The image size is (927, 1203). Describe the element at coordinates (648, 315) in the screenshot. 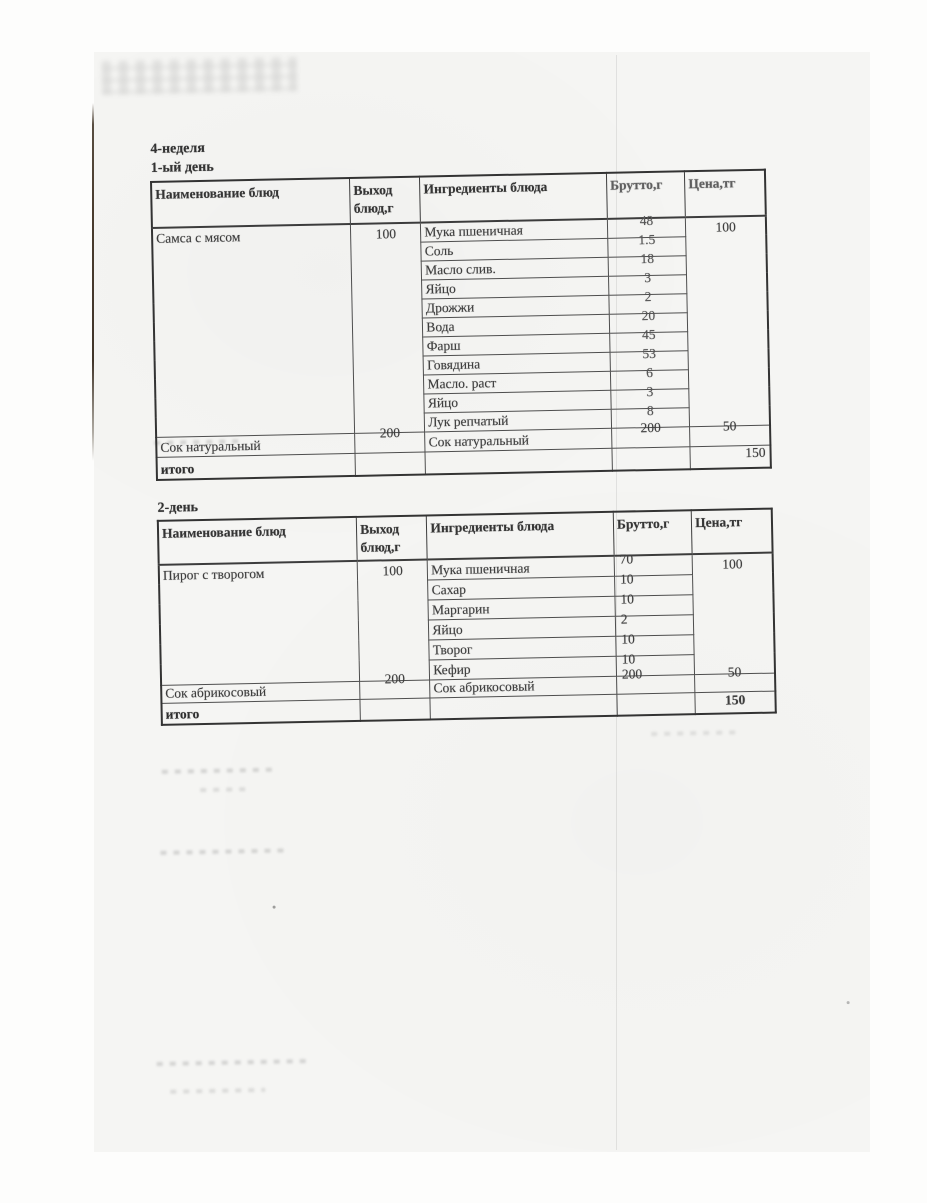

I see `brutto-cell: 20` at that location.